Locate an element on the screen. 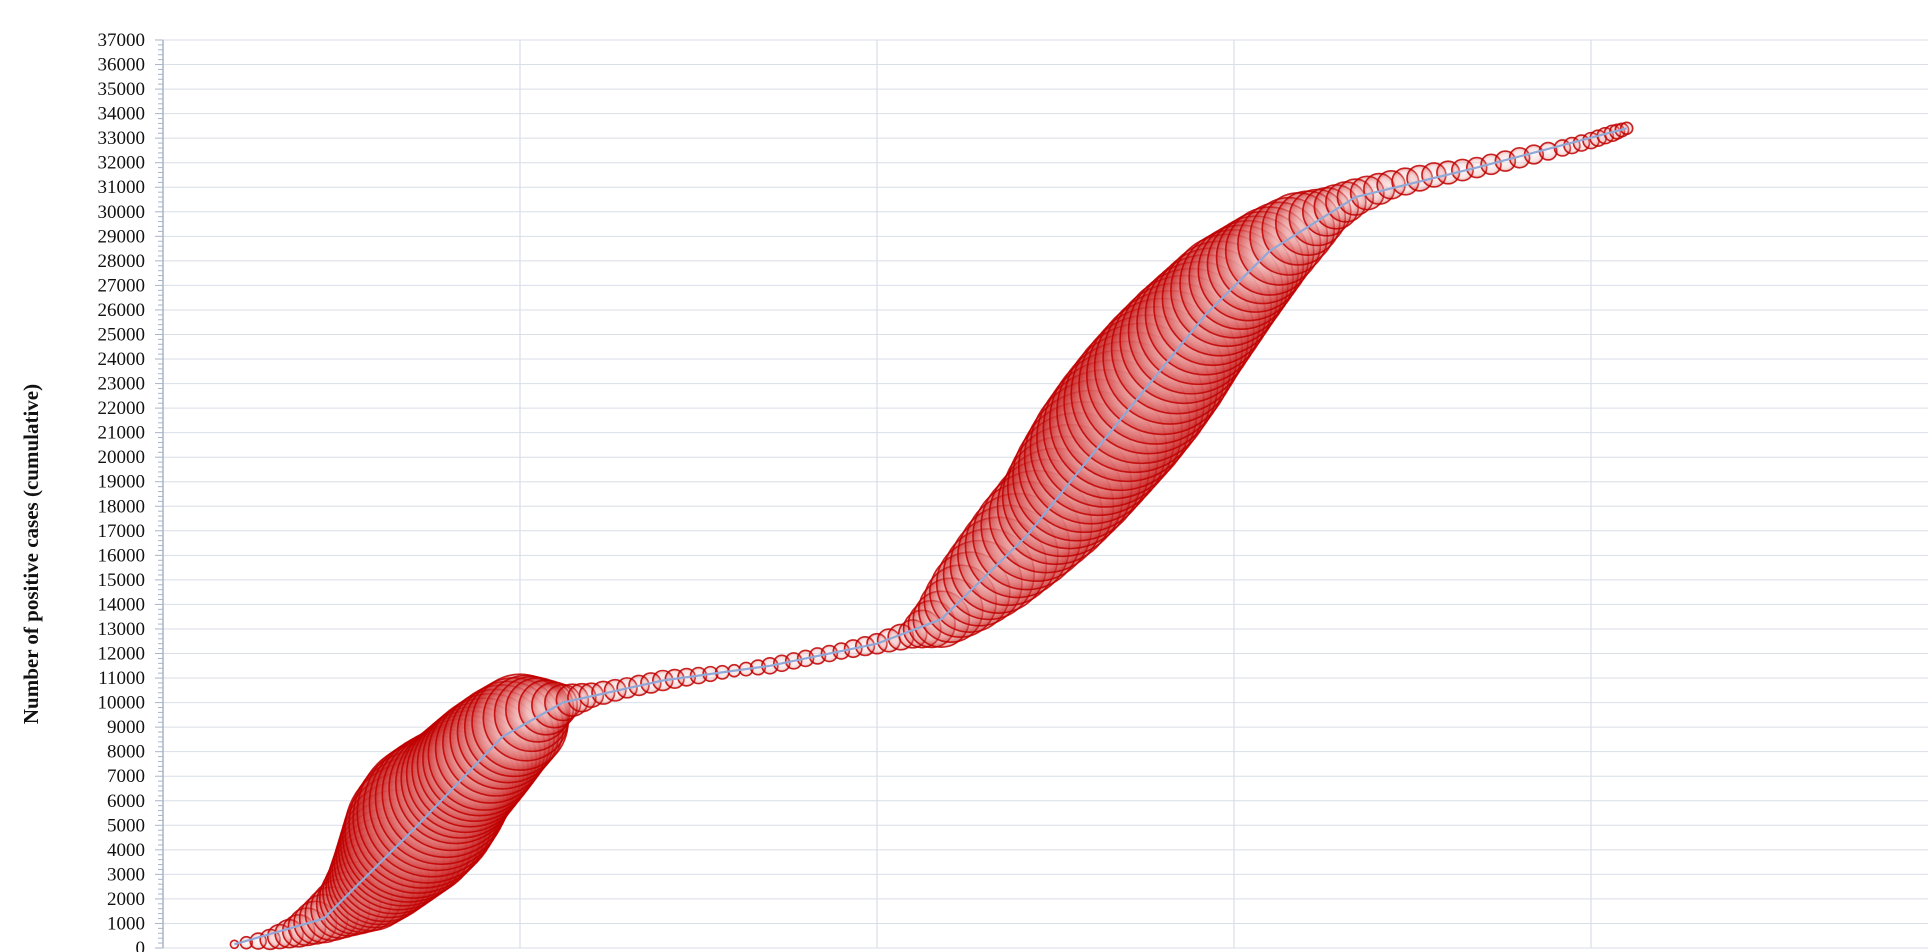 Image resolution: width=1928 pixels, height=952 pixels. y-tick-label: 11000 is located at coordinates (121, 678).